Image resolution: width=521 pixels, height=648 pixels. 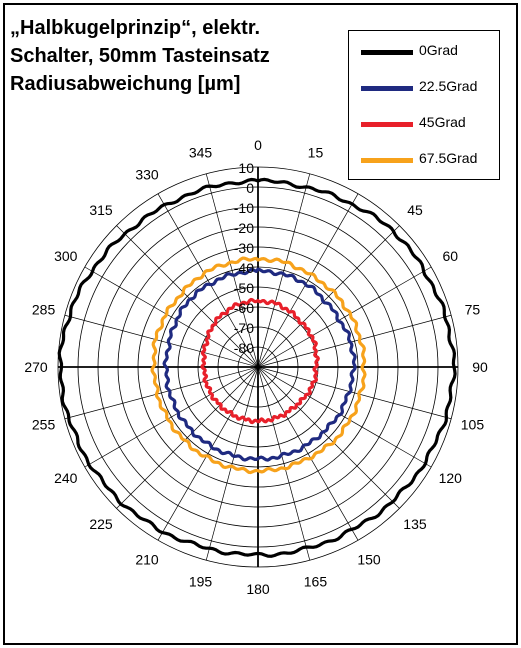 I want to click on legend-label-22-5grad: 22.5Grad, so click(x=448, y=86).